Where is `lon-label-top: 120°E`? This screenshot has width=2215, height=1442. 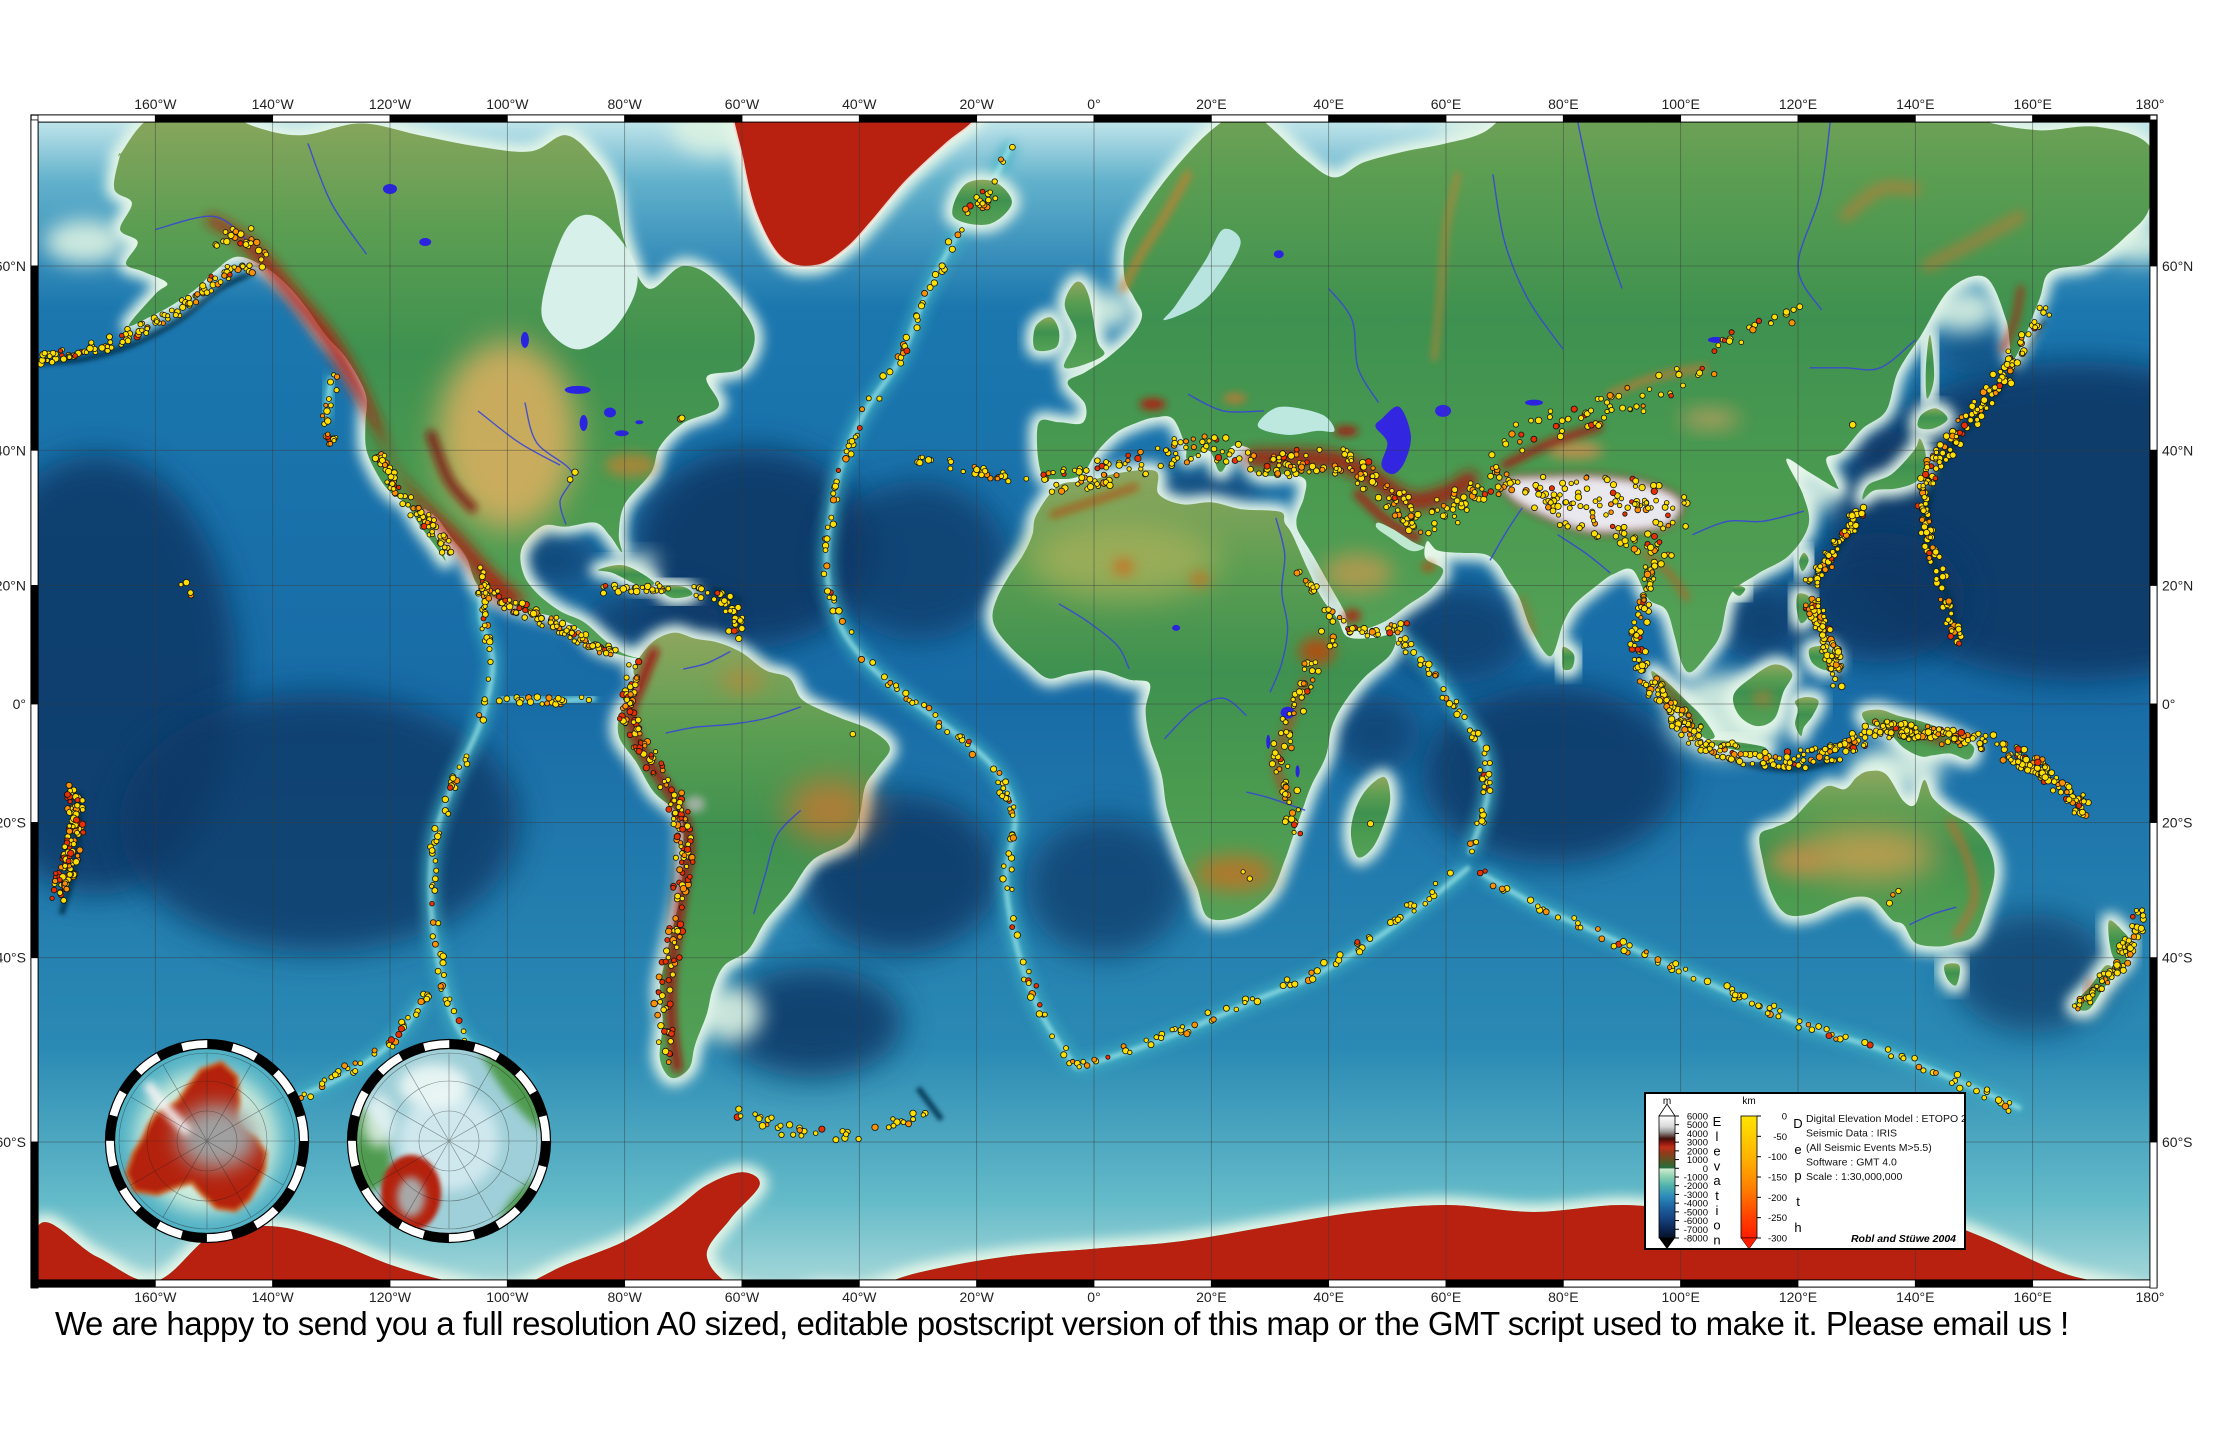
lon-label-top: 120°E is located at coordinates (1798, 104).